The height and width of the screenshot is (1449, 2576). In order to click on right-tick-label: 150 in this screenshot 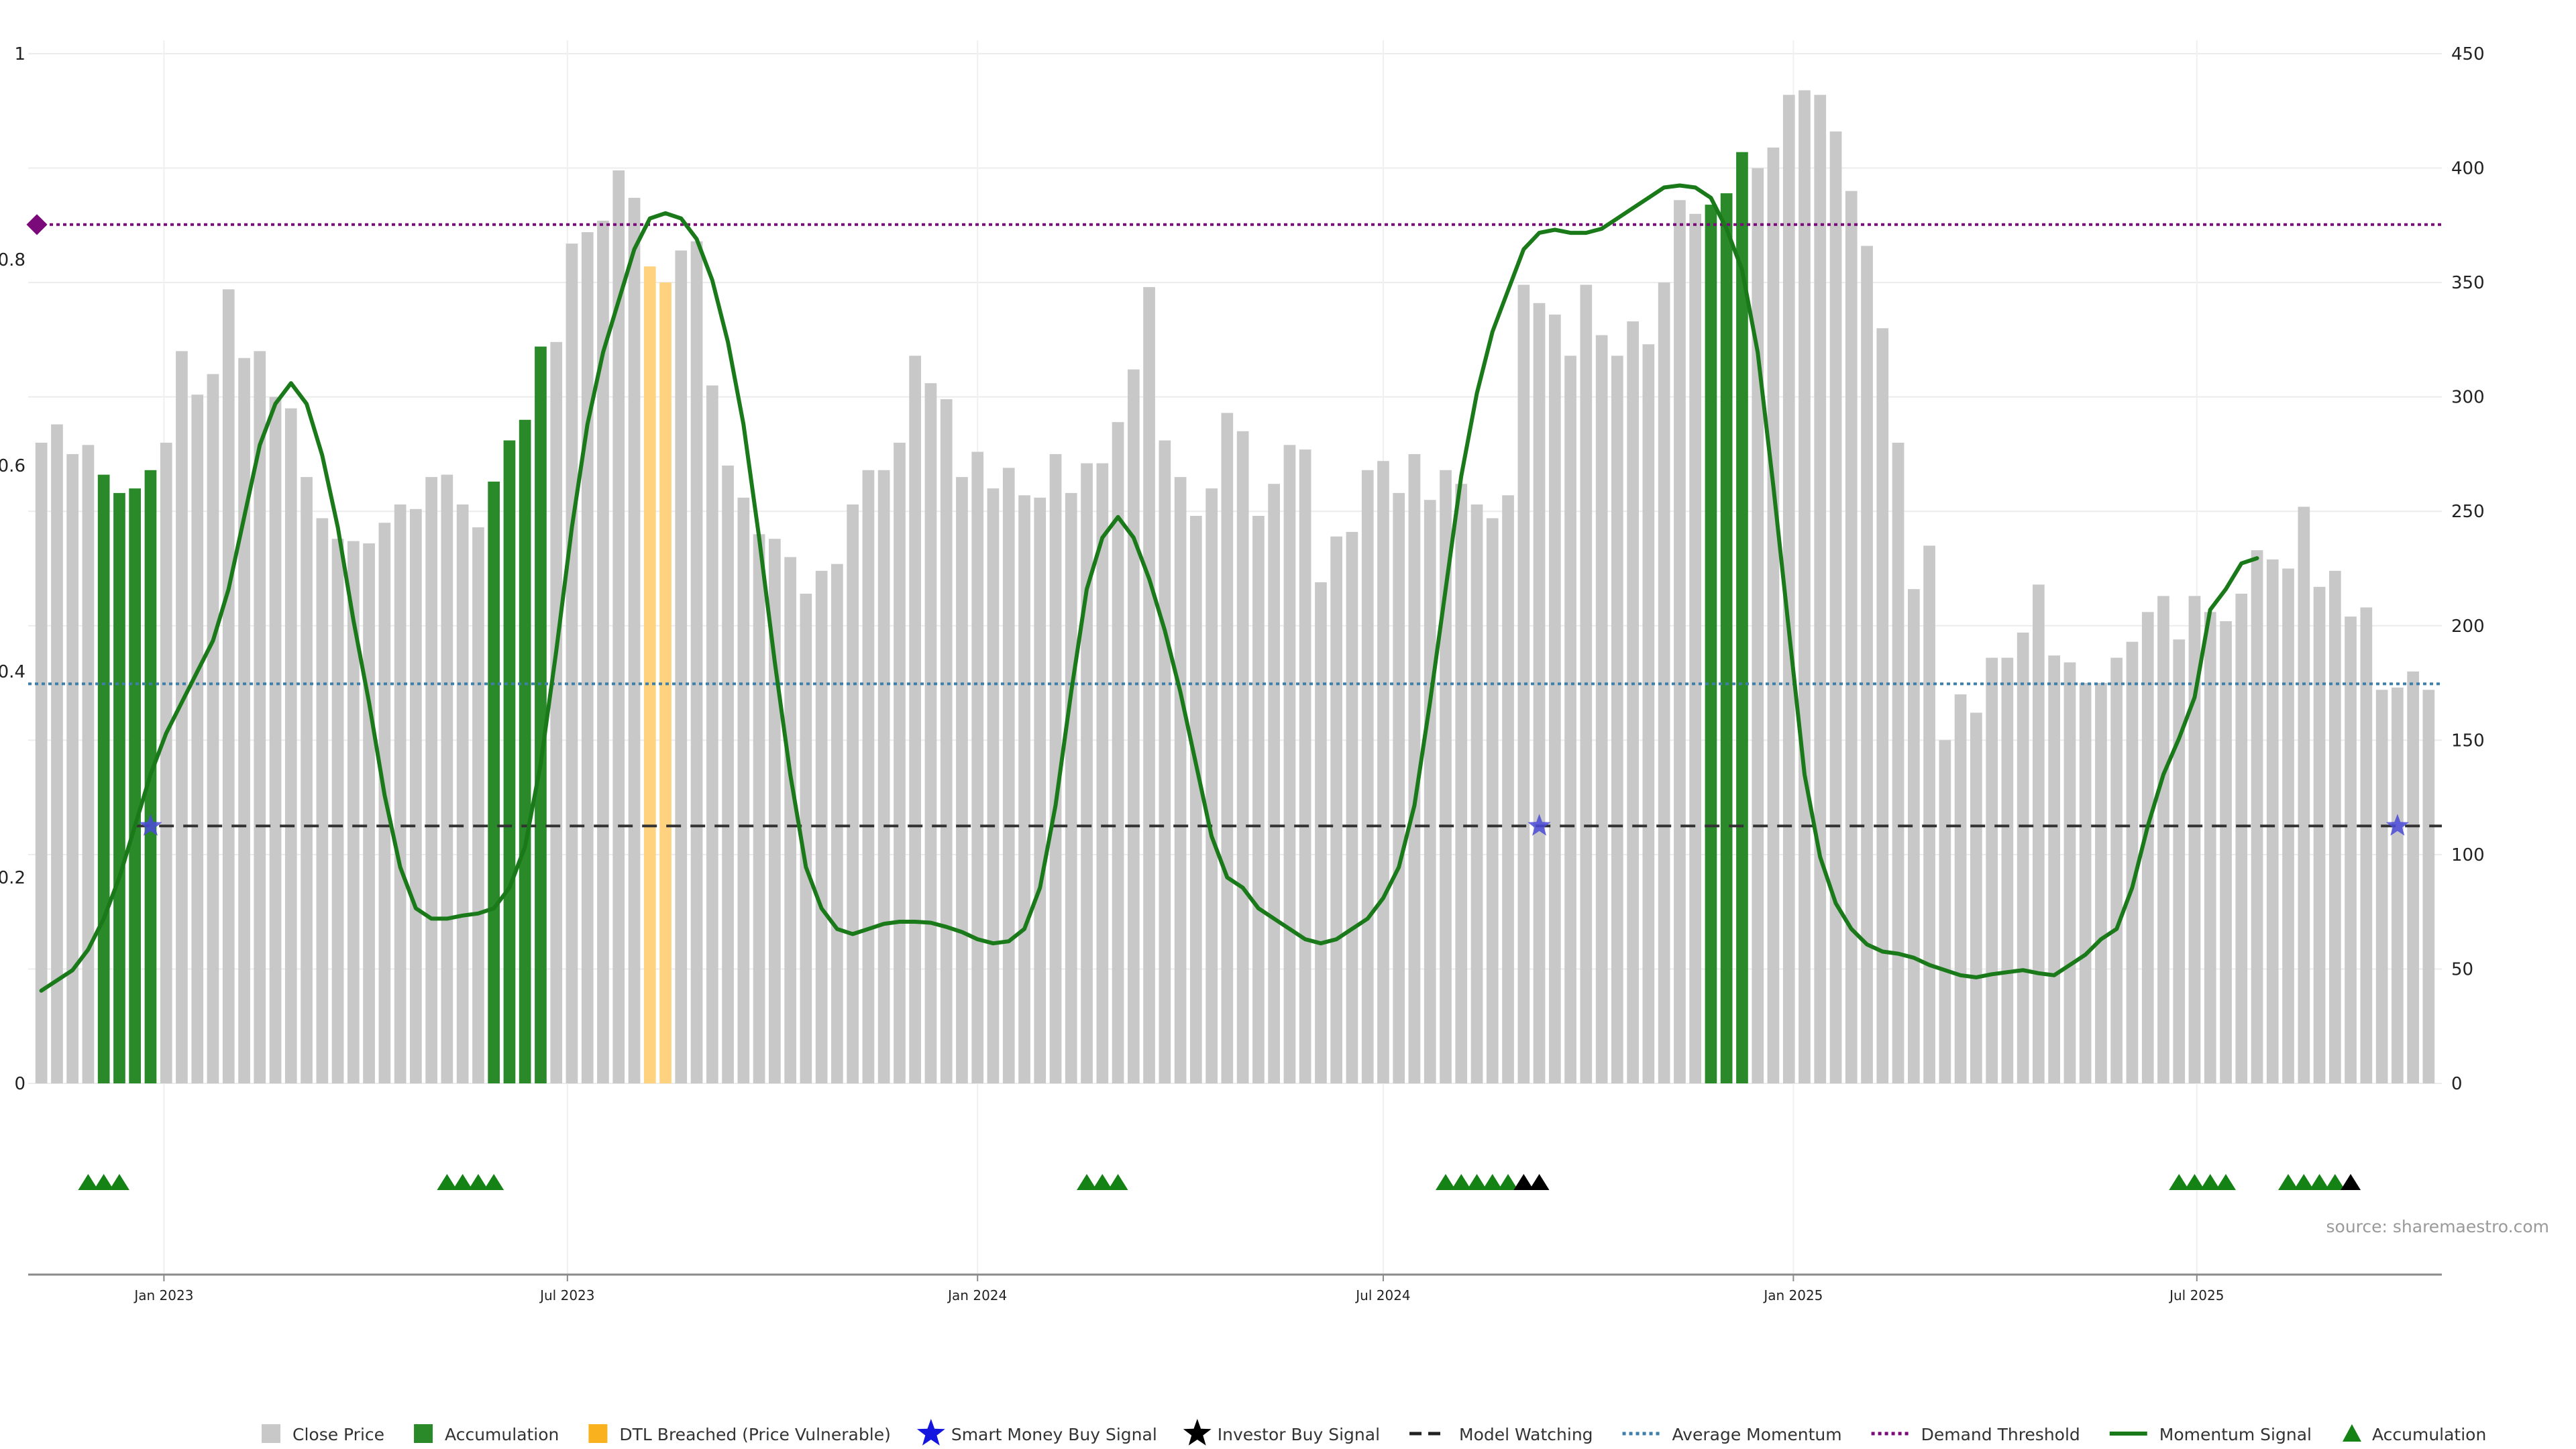, I will do `click(2468, 741)`.